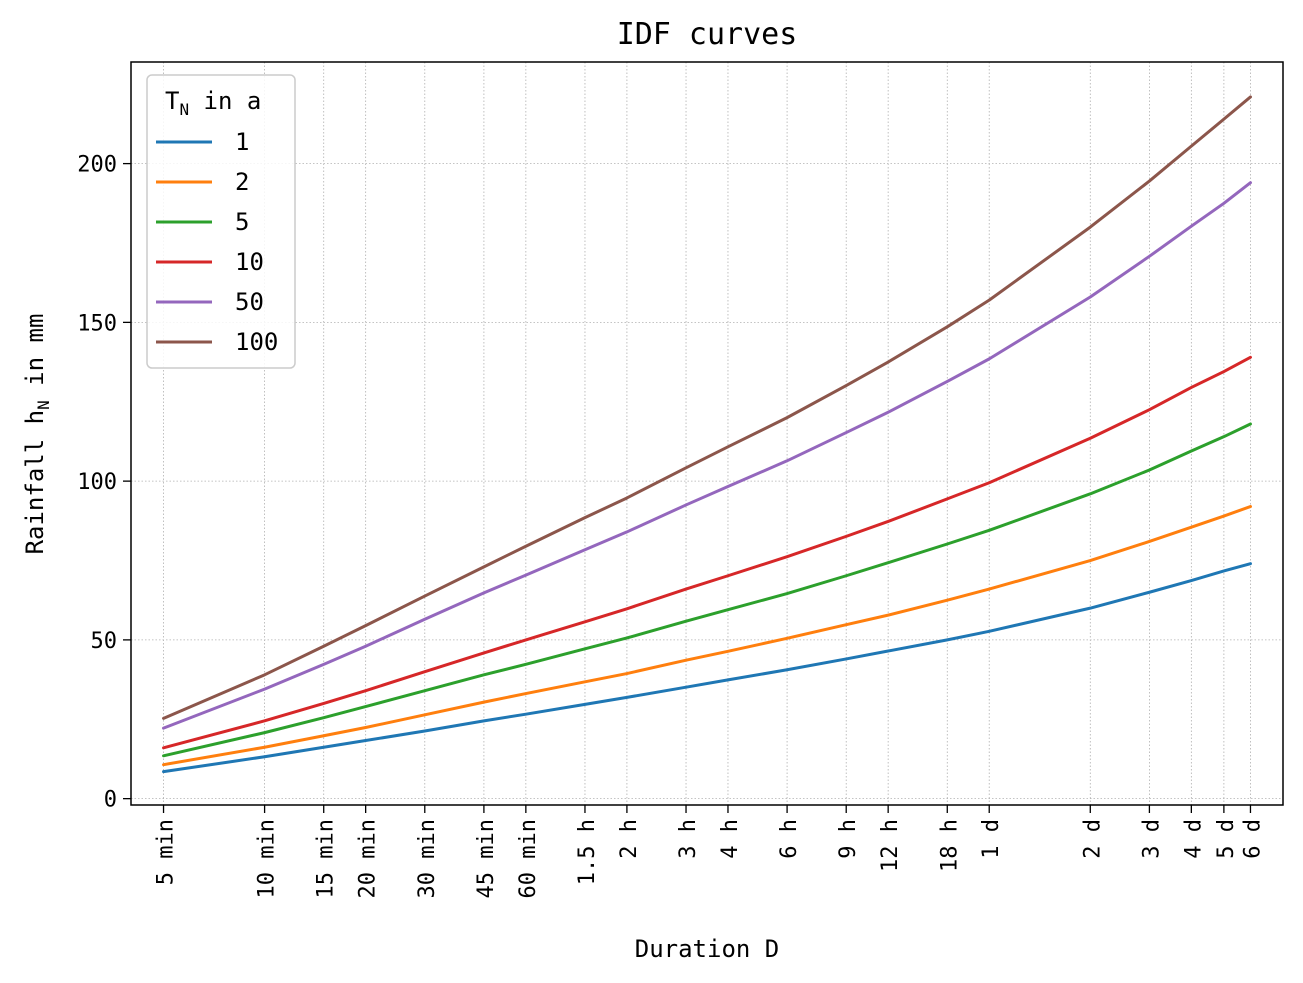 This screenshot has width=1303, height=983. Describe the element at coordinates (1193, 839) in the screenshot. I see `x-tick-label: 4 d` at that location.